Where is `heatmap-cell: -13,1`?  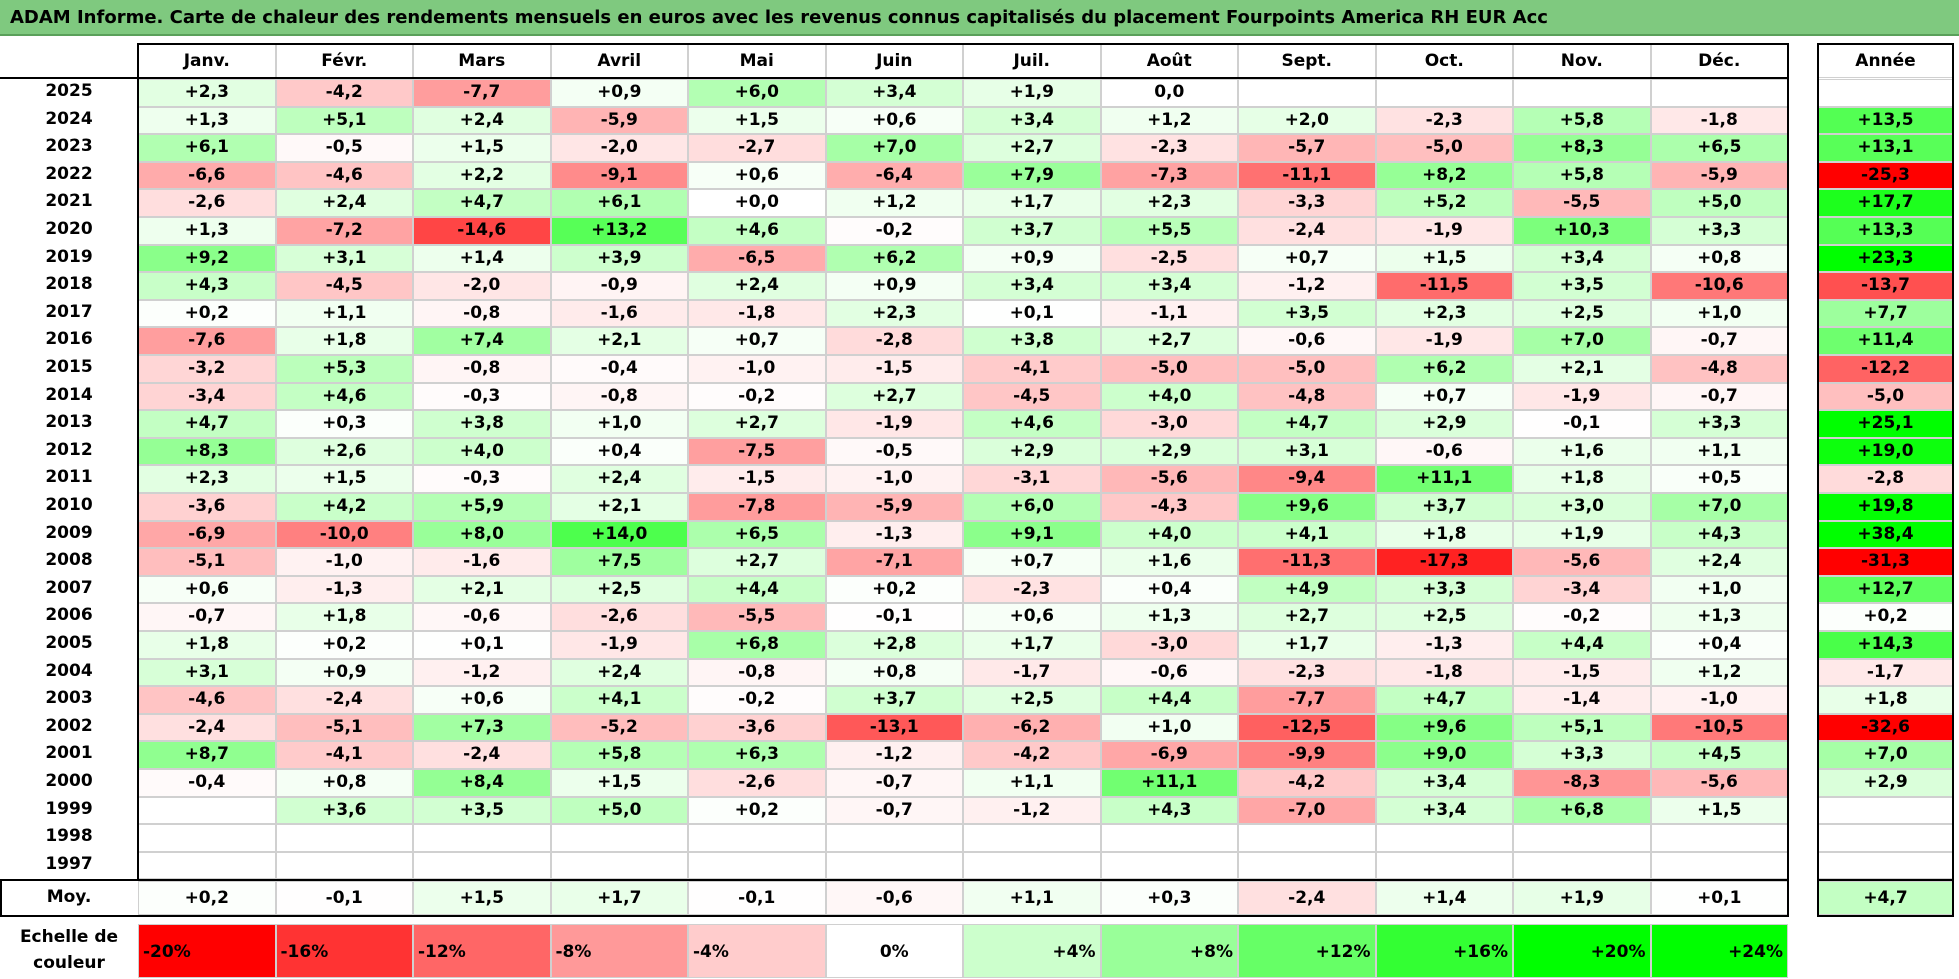
heatmap-cell: -13,1 is located at coordinates (894, 727).